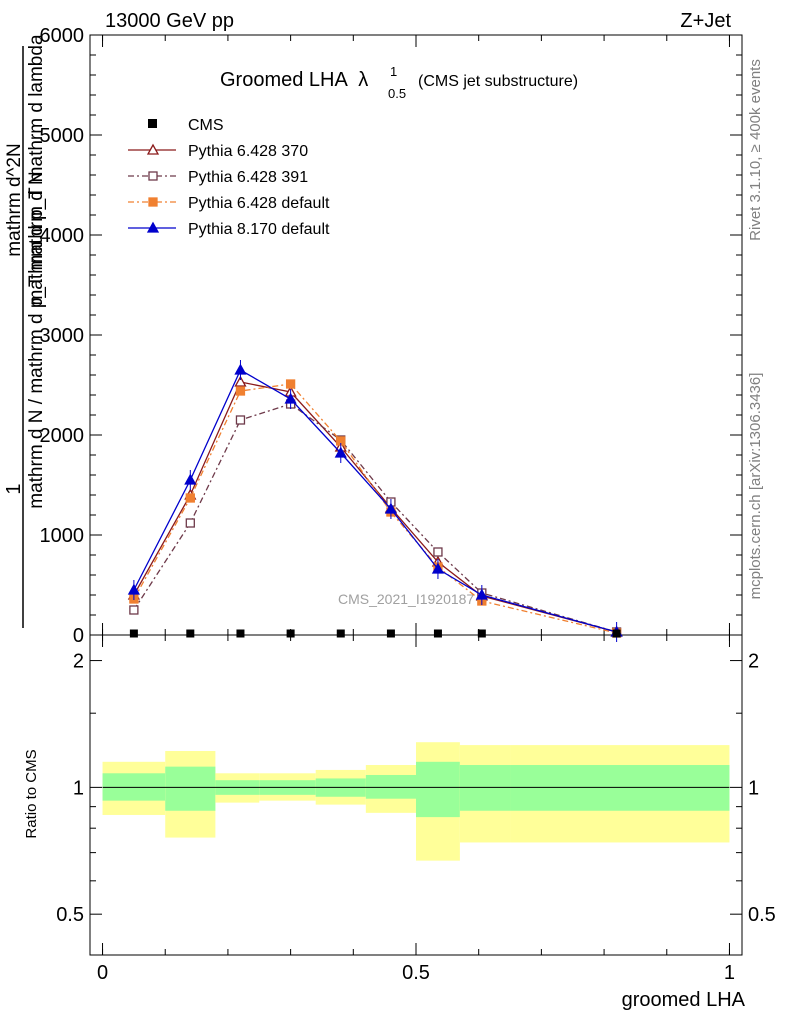  What do you see at coordinates (406, 599) in the screenshot?
I see `analysis-watermark: CMS_2021_I1920187` at bounding box center [406, 599].